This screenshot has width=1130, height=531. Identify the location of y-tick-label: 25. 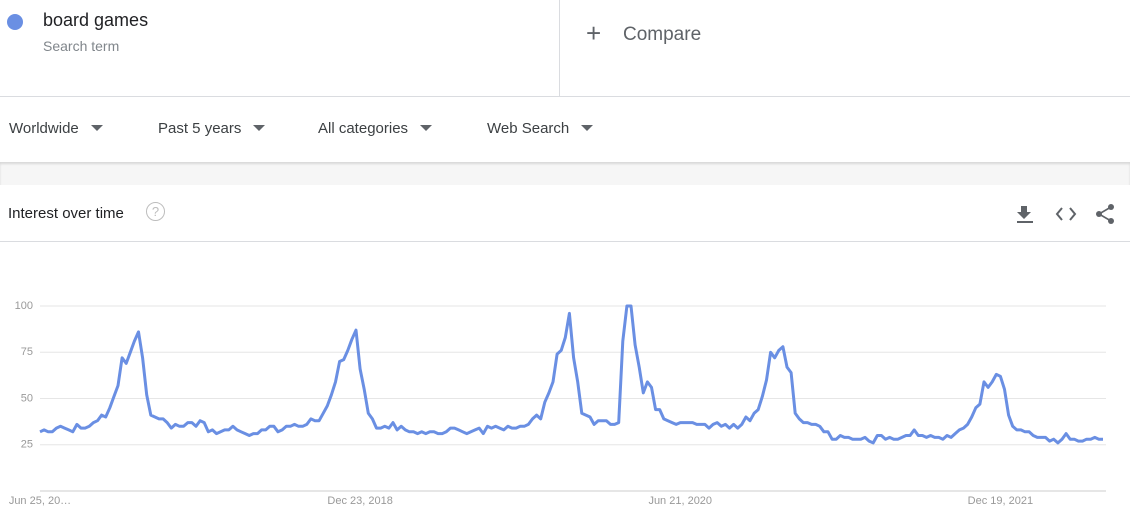
(27, 445).